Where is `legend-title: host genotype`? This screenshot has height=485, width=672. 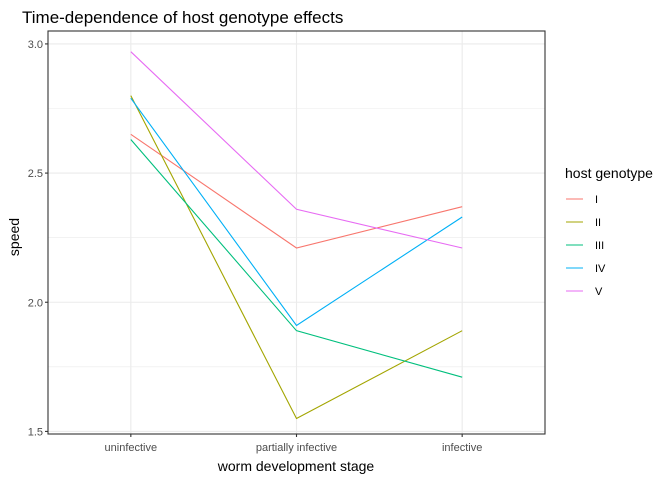
legend-title: host genotype is located at coordinates (609, 173).